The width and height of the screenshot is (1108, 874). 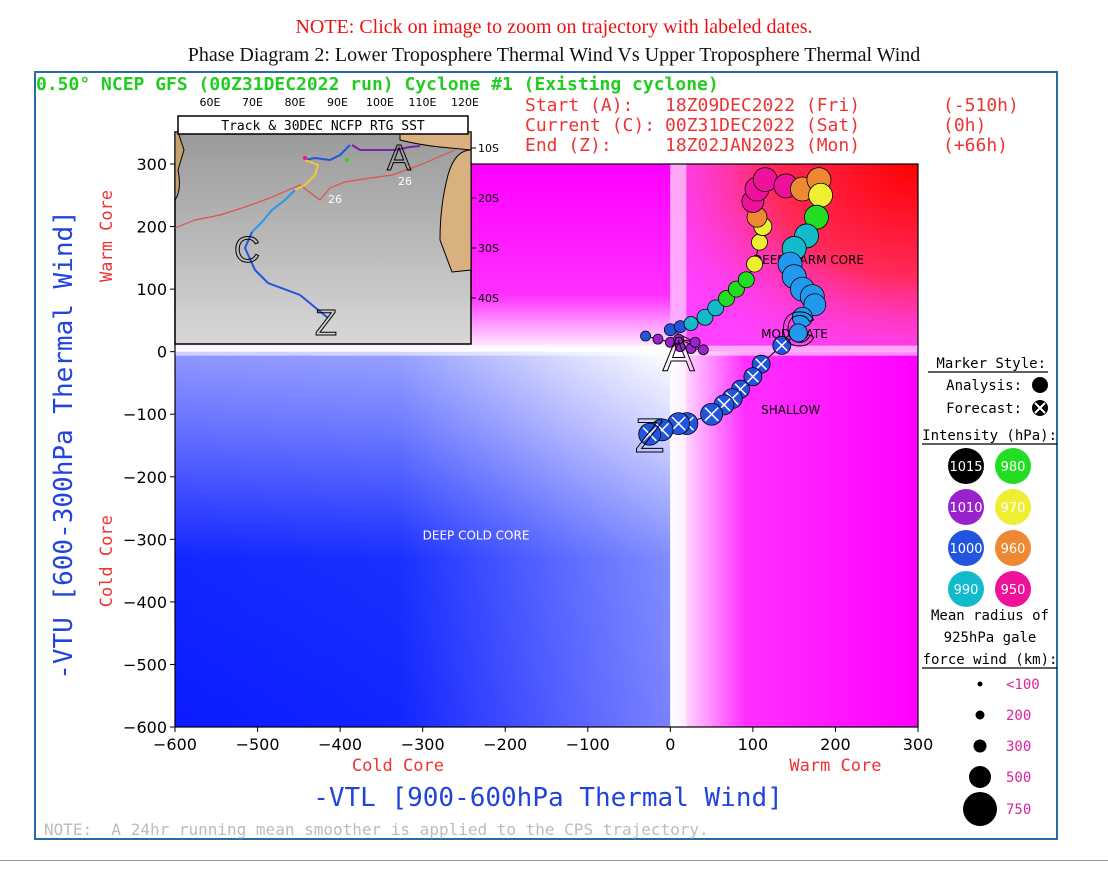 What do you see at coordinates (252, 102) in the screenshot?
I see `inset-lon-label: 70E` at bounding box center [252, 102].